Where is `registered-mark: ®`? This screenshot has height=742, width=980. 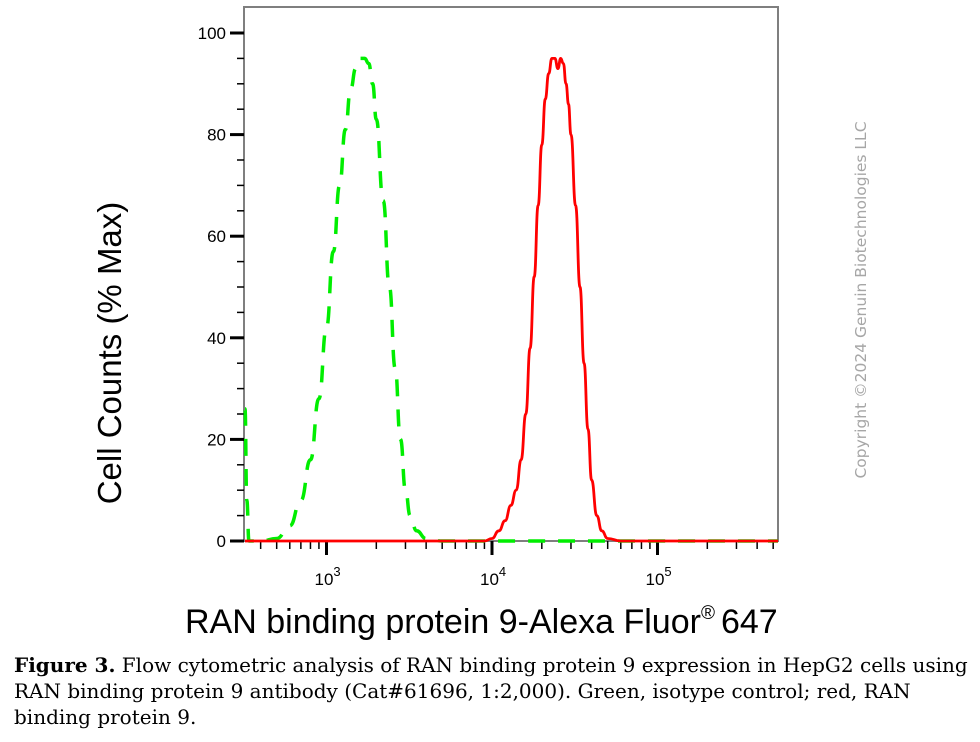 registered-mark: ® is located at coordinates (707, 613).